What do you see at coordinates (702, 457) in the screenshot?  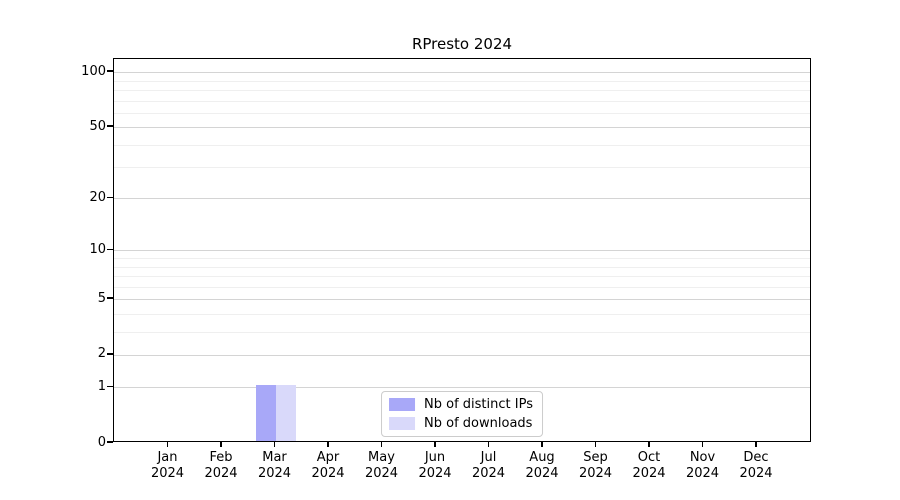 I see `x-tick-label-line: Nov` at bounding box center [702, 457].